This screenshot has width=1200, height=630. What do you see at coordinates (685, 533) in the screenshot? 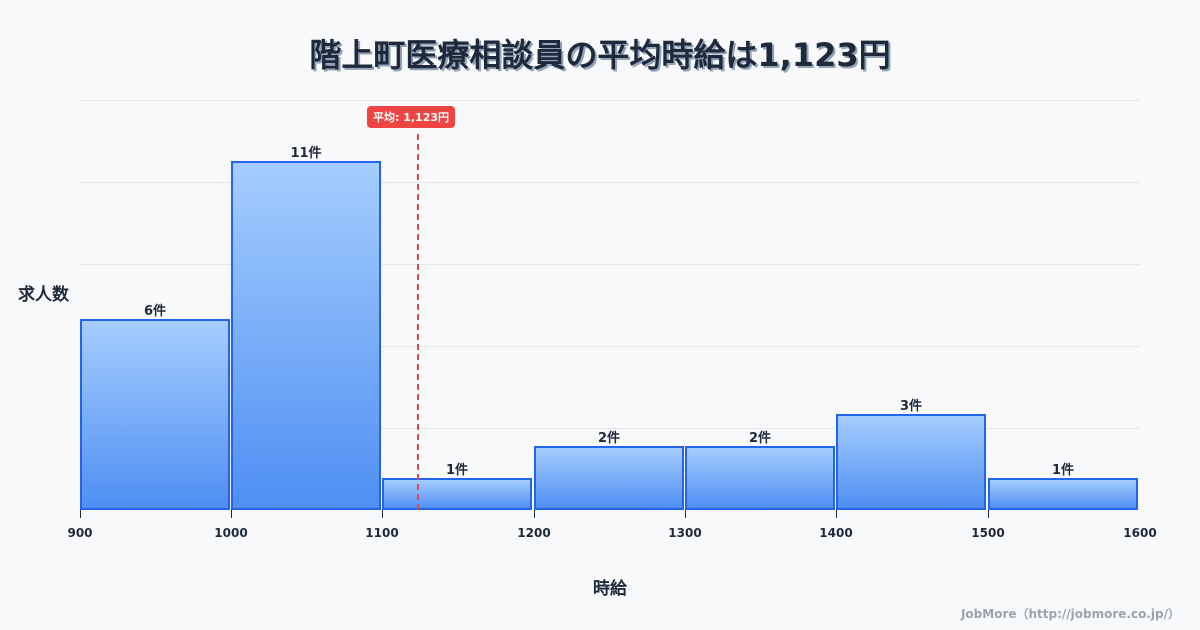
I see `x-tick-label: 1300` at bounding box center [685, 533].